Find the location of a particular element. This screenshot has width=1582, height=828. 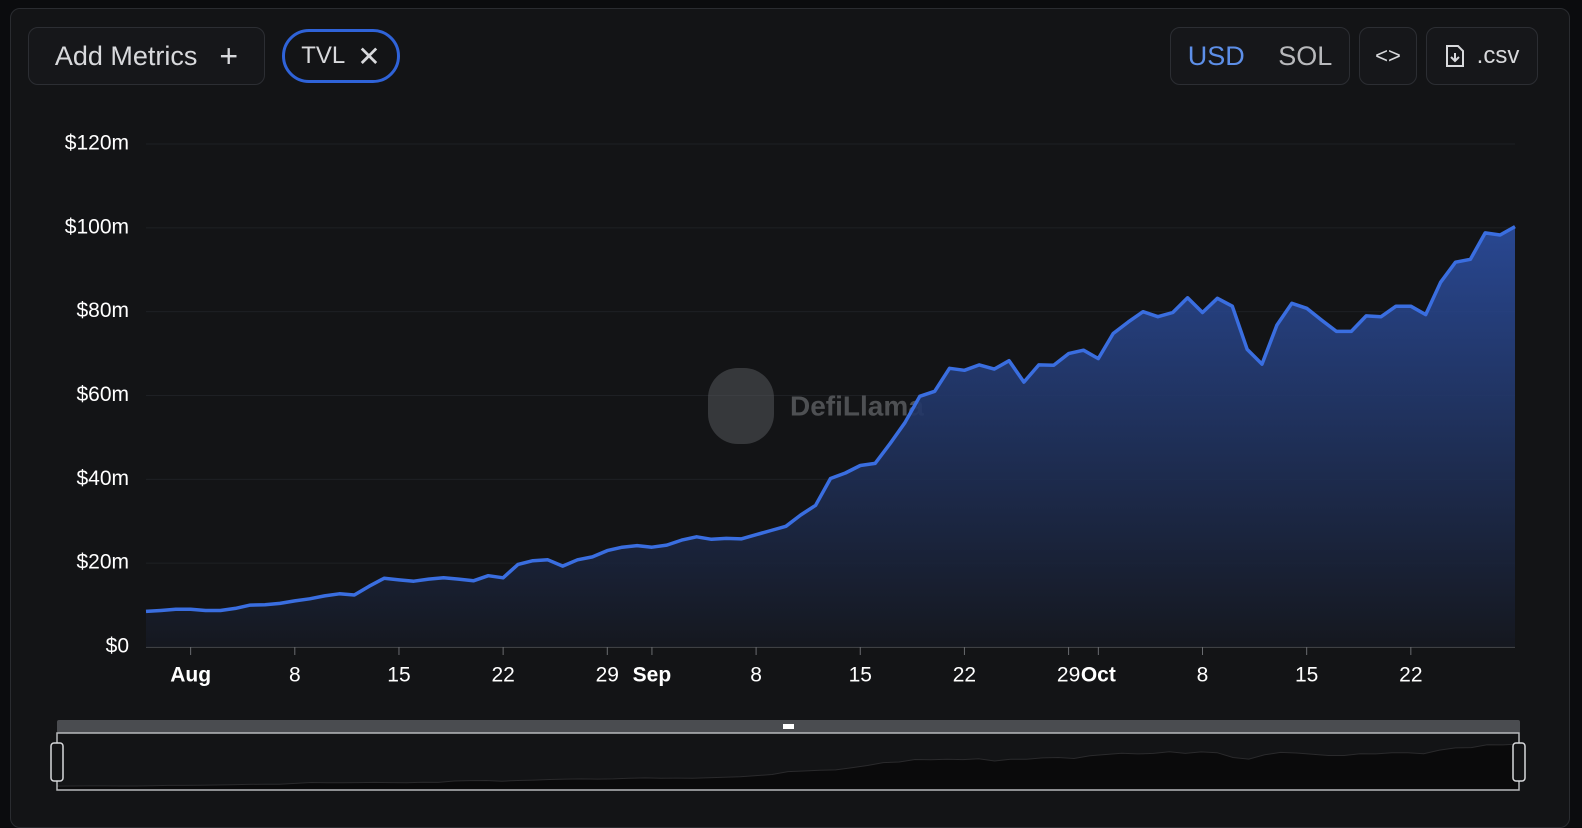

currency-option: SOL is located at coordinates (1305, 55).